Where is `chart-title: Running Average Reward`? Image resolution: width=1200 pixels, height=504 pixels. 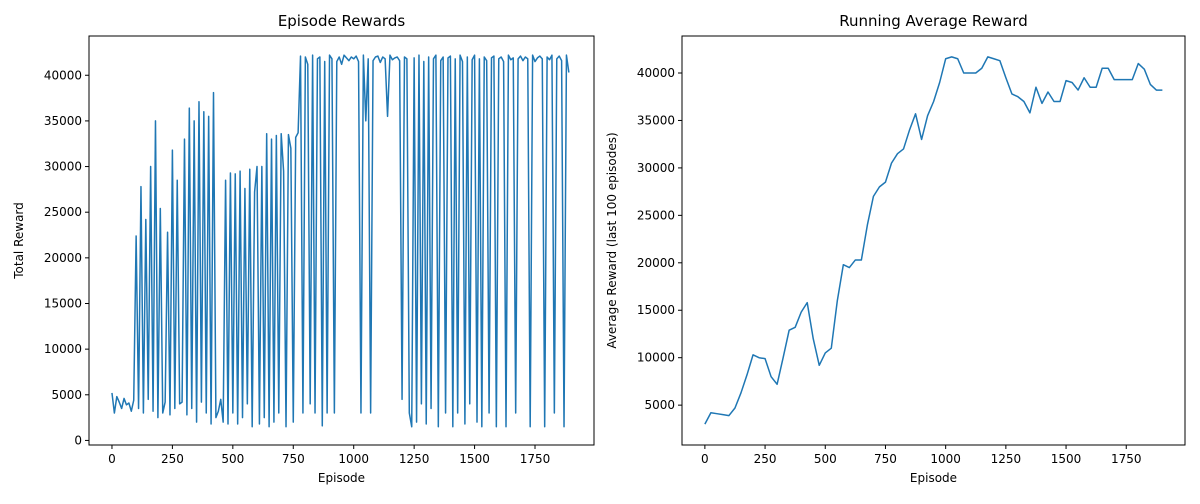 chart-title: Running Average Reward is located at coordinates (933, 21).